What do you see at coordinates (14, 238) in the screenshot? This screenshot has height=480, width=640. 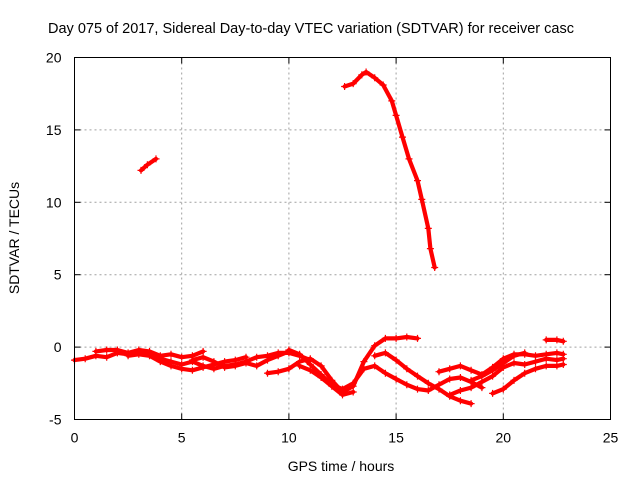 I see `y-axis-label: SDTVAR / TECUs` at bounding box center [14, 238].